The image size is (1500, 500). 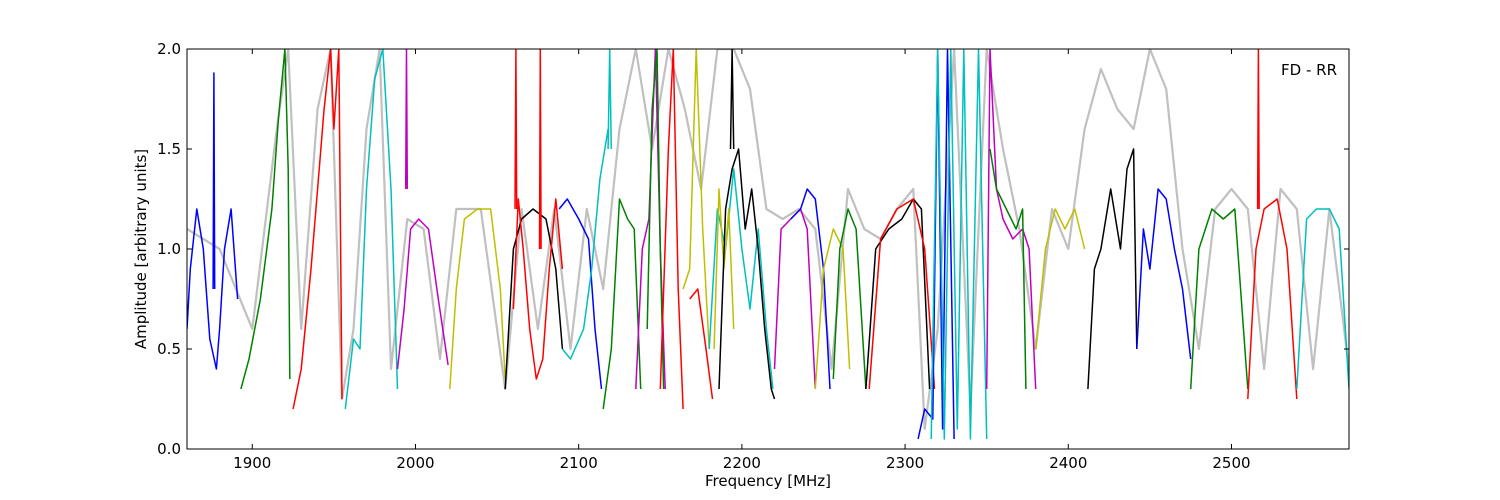 I want to click on x-tick-label: 2000, so click(x=415, y=463).